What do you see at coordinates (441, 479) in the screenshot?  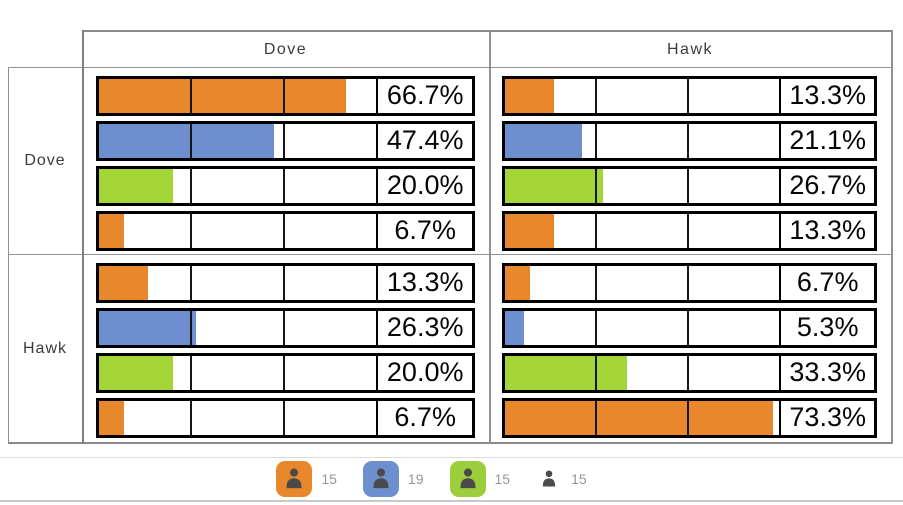 I see `legend: 15 19 15 15` at bounding box center [441, 479].